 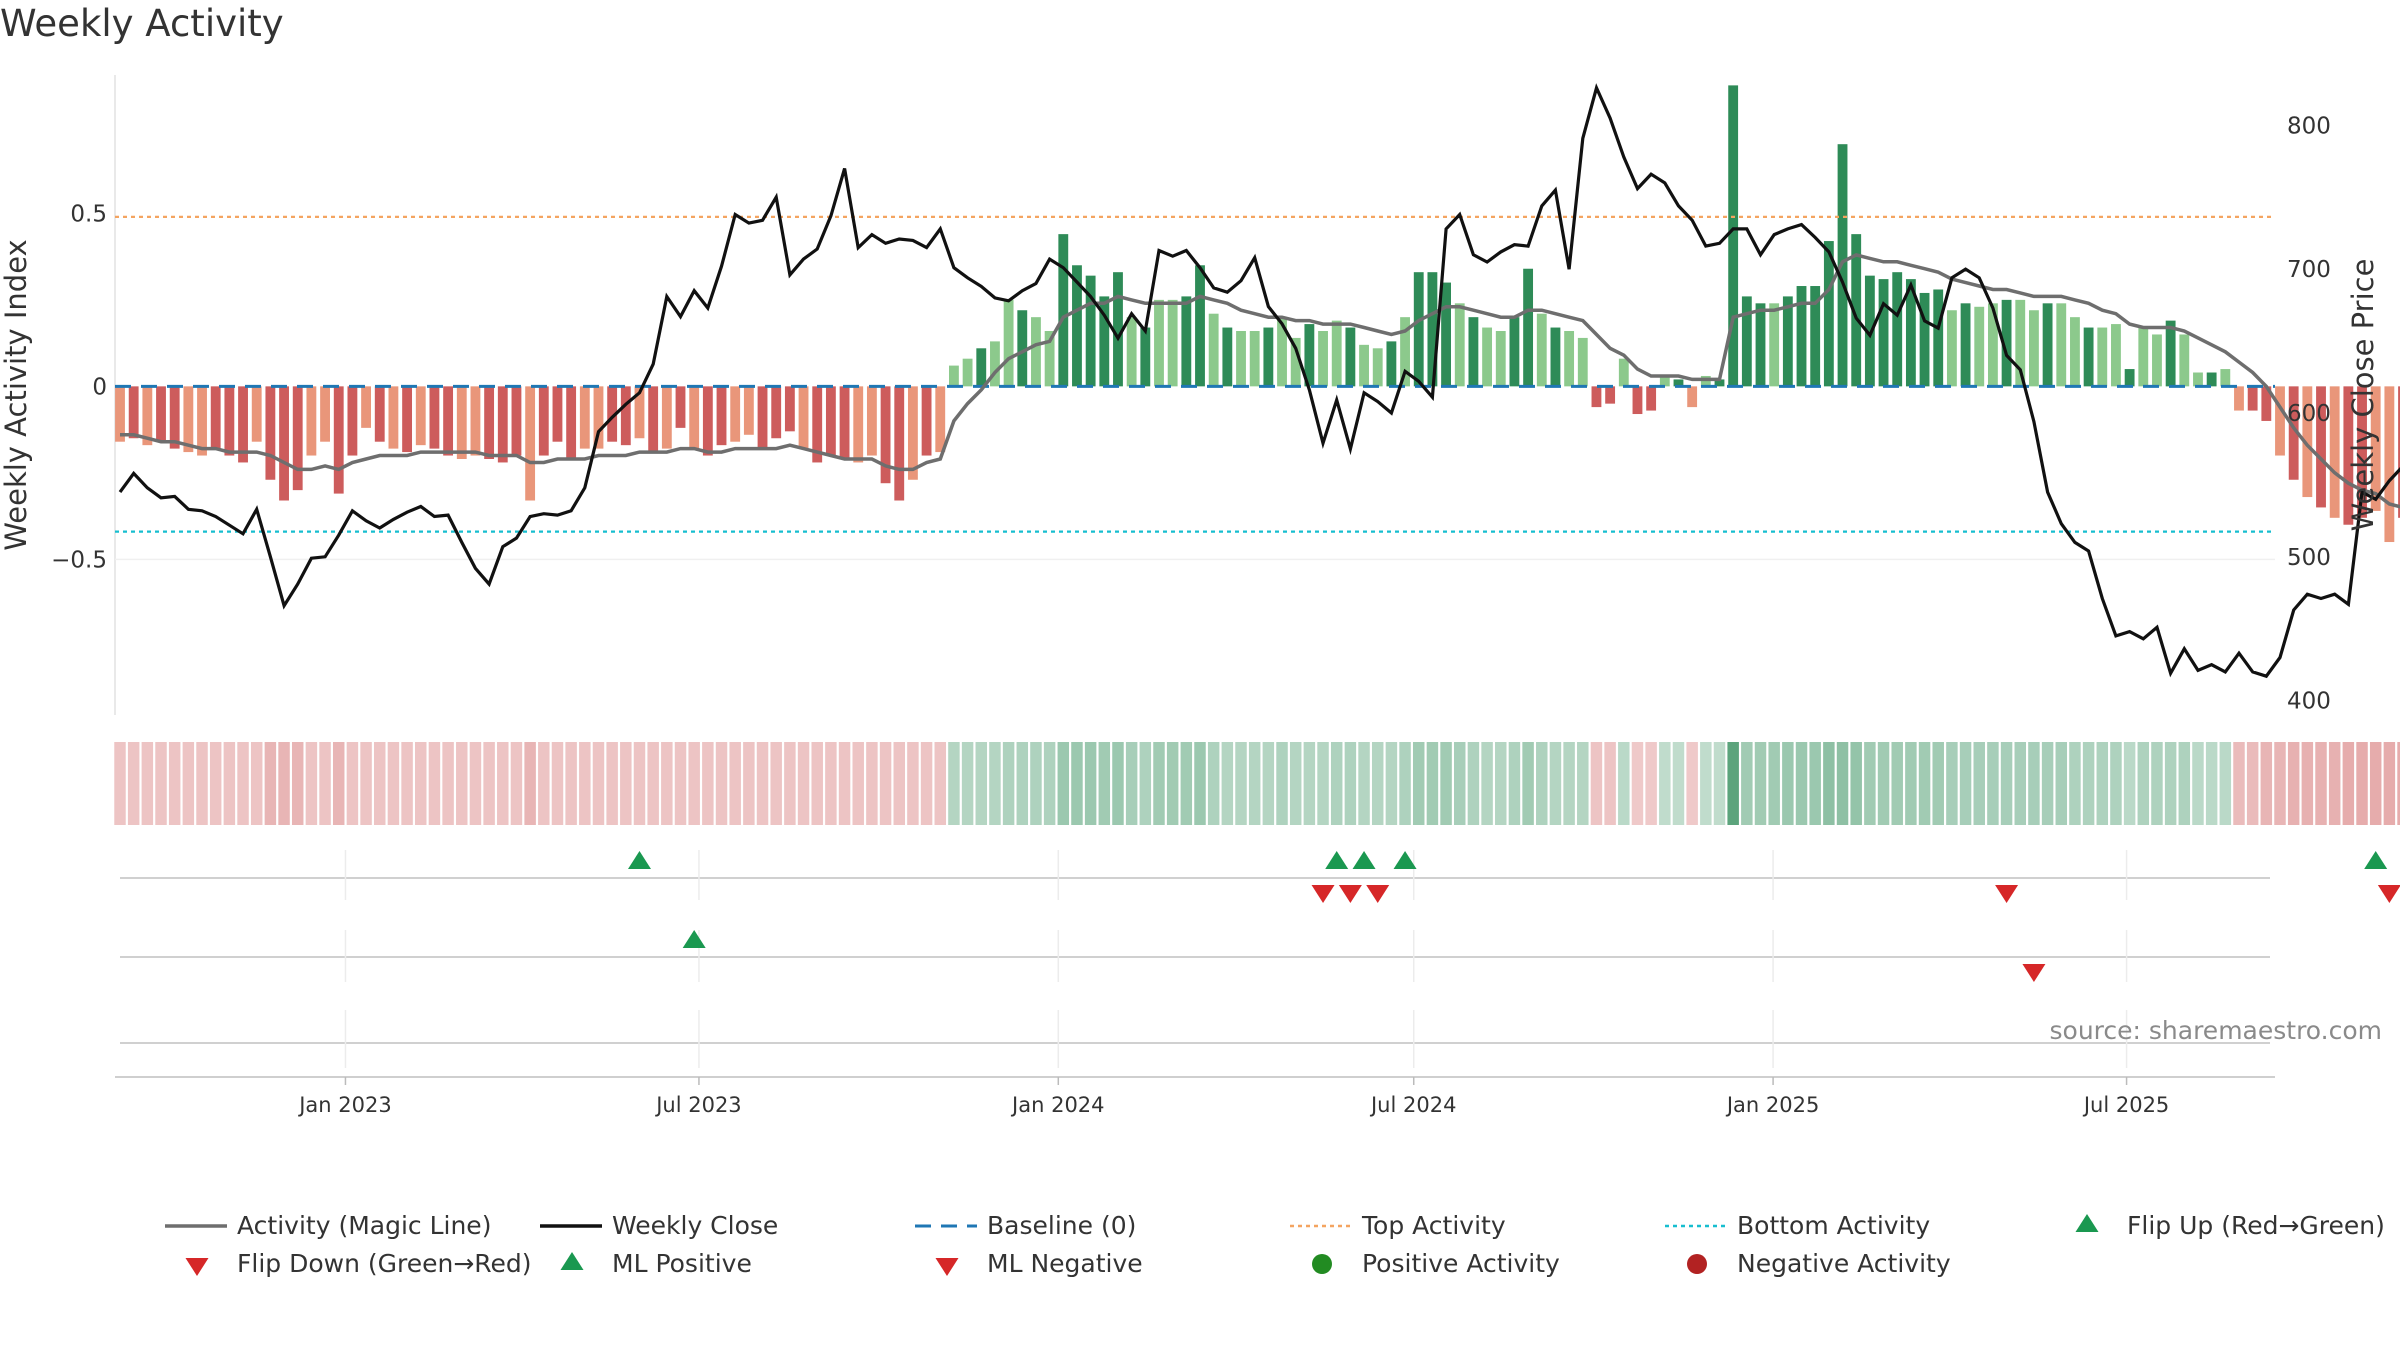 What do you see at coordinates (99, 387) in the screenshot?
I see `left-tick-label: 0` at bounding box center [99, 387].